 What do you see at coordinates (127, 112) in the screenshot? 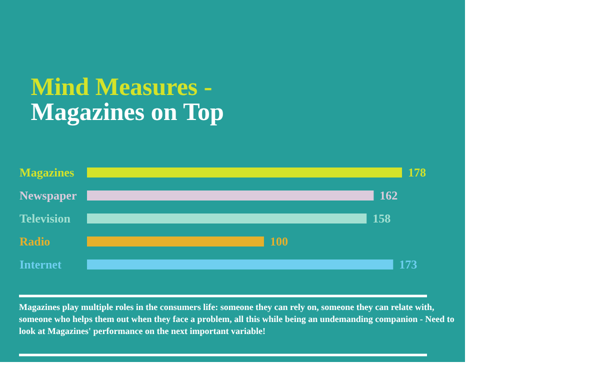
I see `chart-subtitle: Magazines on Top` at bounding box center [127, 112].